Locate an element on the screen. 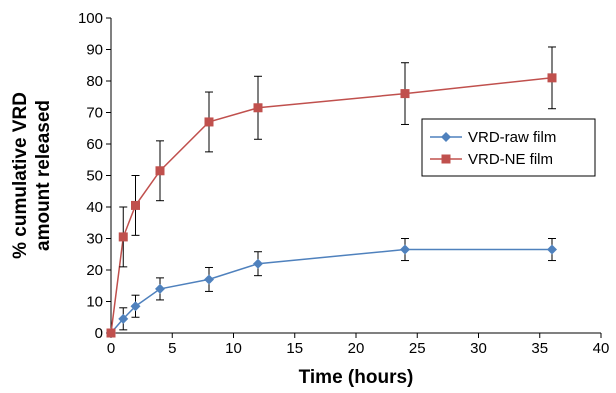  y-tick-label: 100 is located at coordinates (90, 18).